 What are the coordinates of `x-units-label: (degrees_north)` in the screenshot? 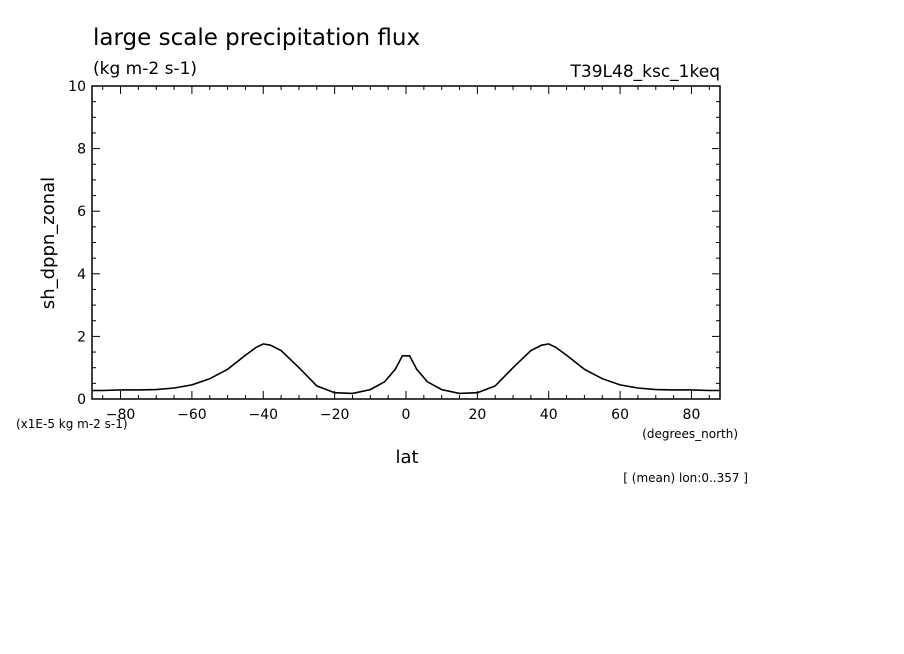 It's located at (690, 434).